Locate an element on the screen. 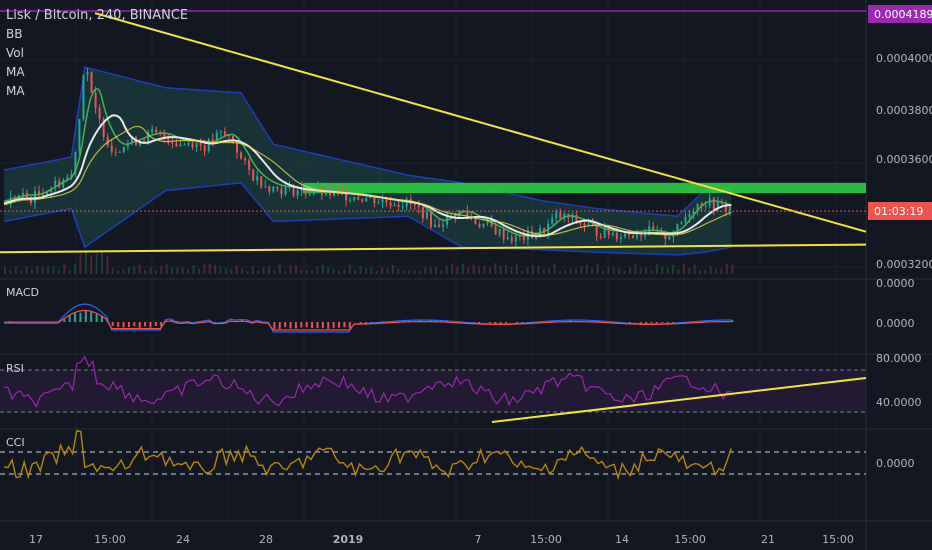  macd-label: MACD is located at coordinates (22, 292).